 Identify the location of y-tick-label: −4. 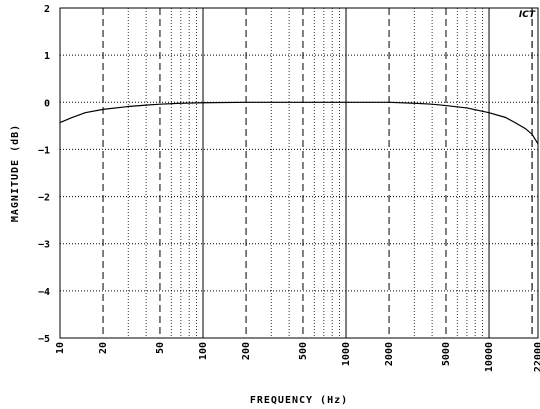
(44, 292).